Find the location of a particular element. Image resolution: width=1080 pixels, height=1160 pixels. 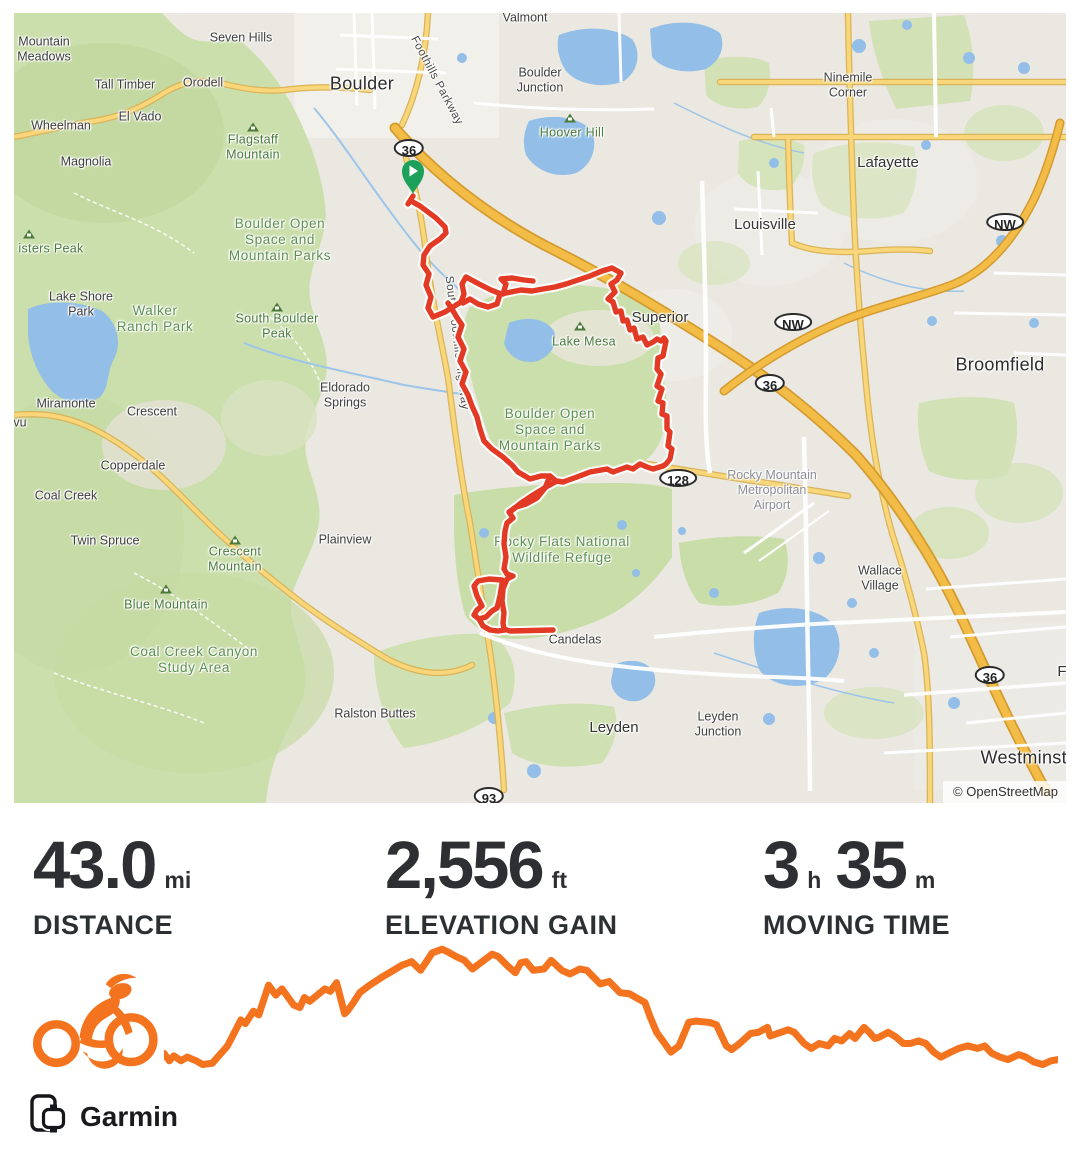

moving-time-value: 3 h 35 m is located at coordinates (856, 865).